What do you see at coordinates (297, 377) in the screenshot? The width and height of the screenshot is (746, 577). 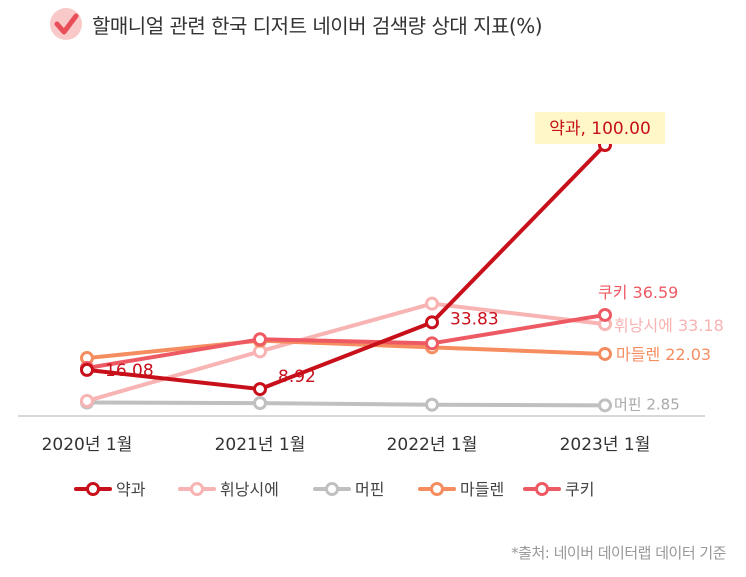 I see `data-label: 8.92` at bounding box center [297, 377].